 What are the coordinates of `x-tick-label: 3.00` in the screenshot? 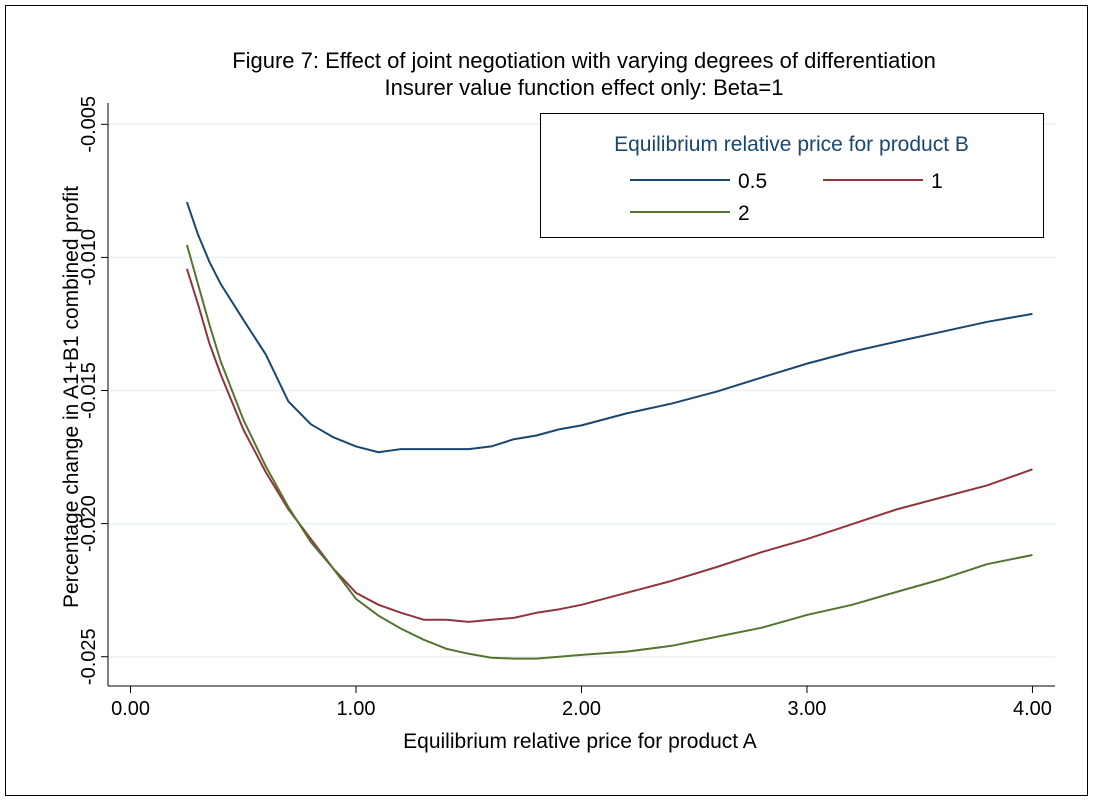 It's located at (807, 709).